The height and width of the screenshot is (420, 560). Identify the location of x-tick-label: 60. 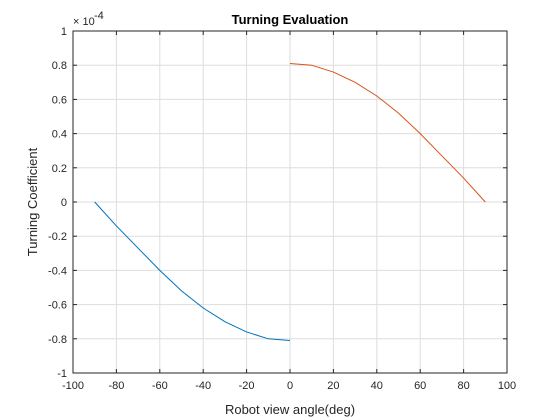
(420, 386).